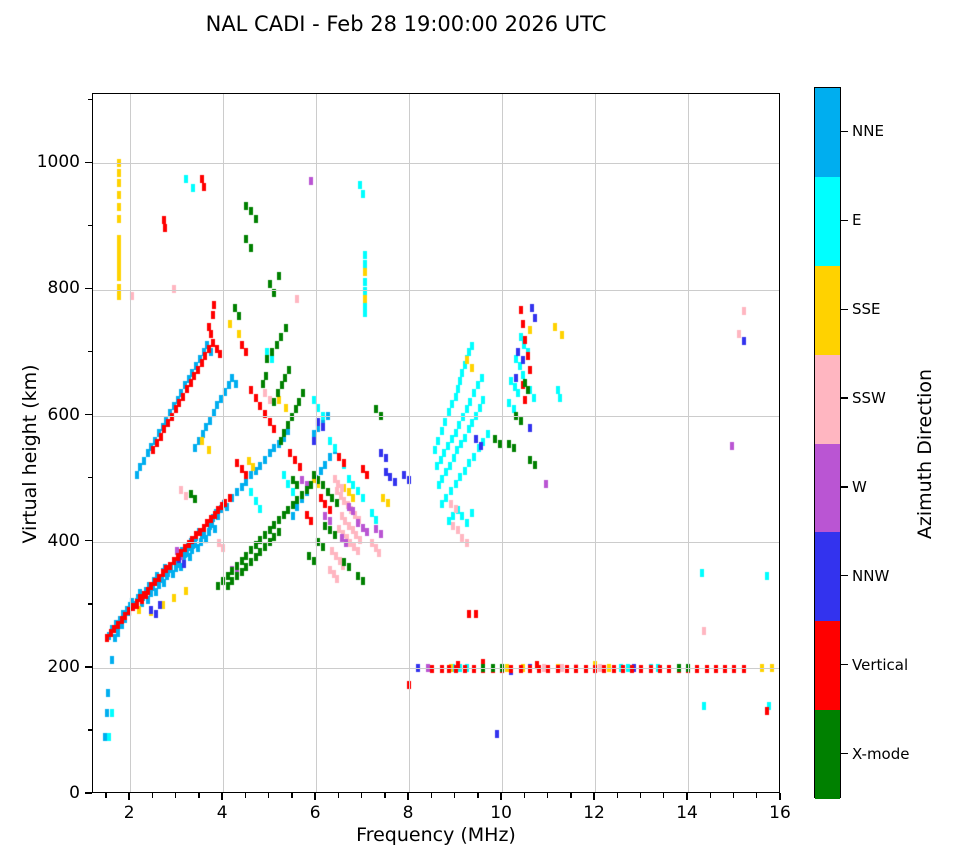  What do you see at coordinates (30, 454) in the screenshot?
I see `y-axis-title: Virtual height (km)` at bounding box center [30, 454].